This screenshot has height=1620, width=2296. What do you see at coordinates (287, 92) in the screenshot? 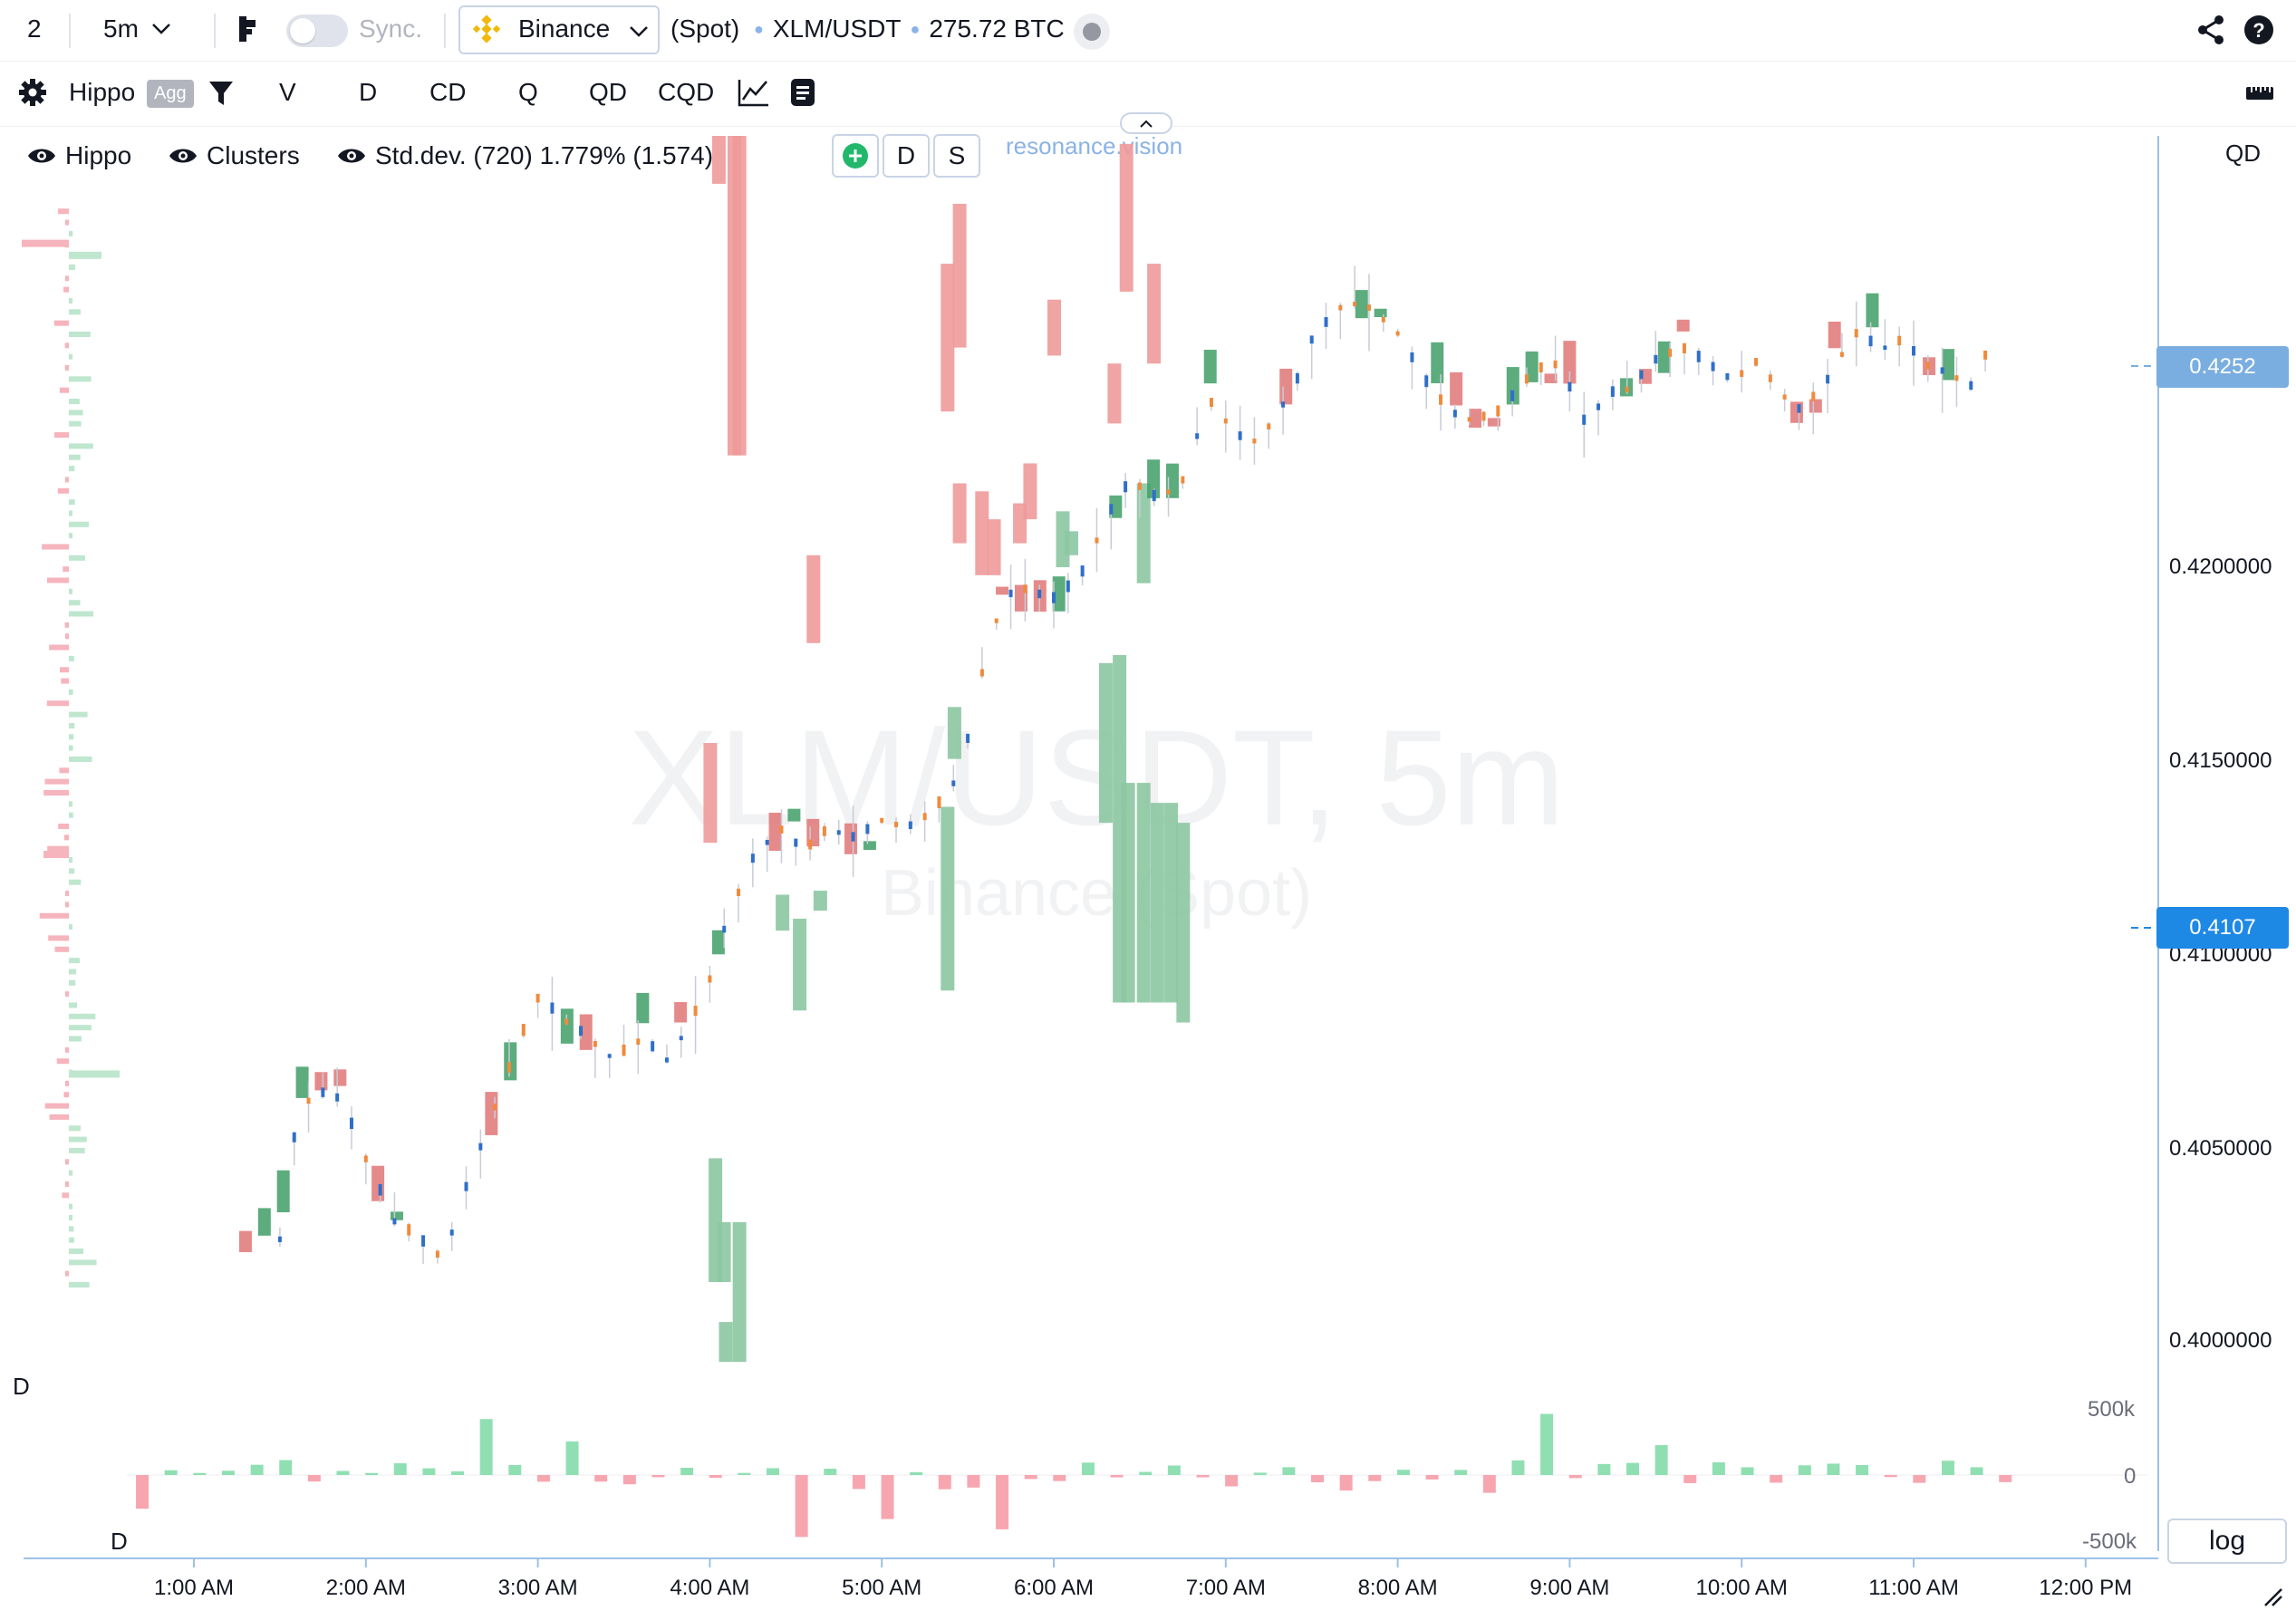
I see `mode-v: V` at bounding box center [287, 92].